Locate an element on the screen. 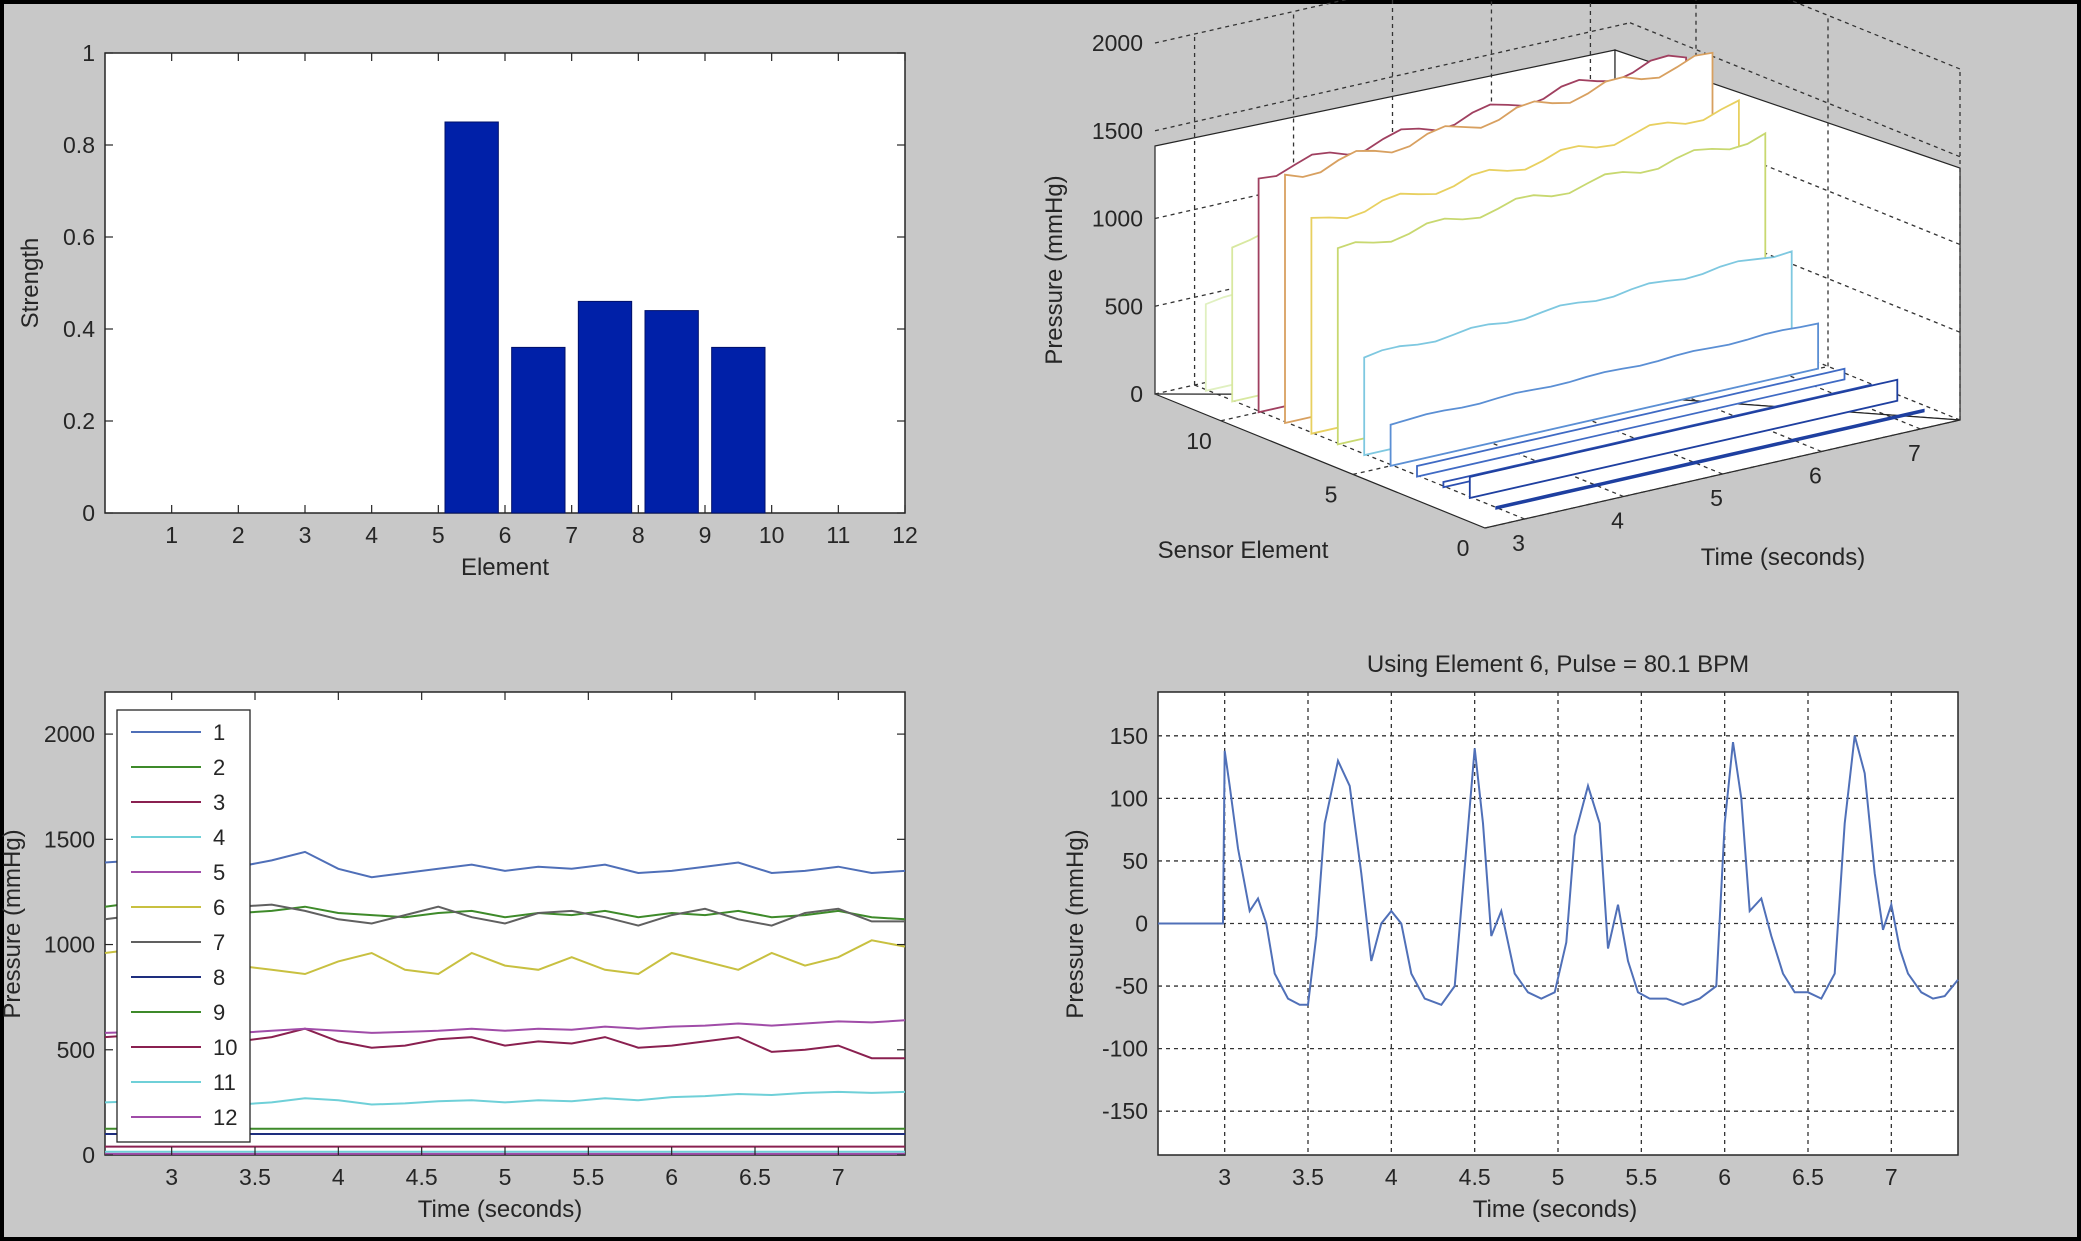  legend-label-2: 2 is located at coordinates (219, 767).